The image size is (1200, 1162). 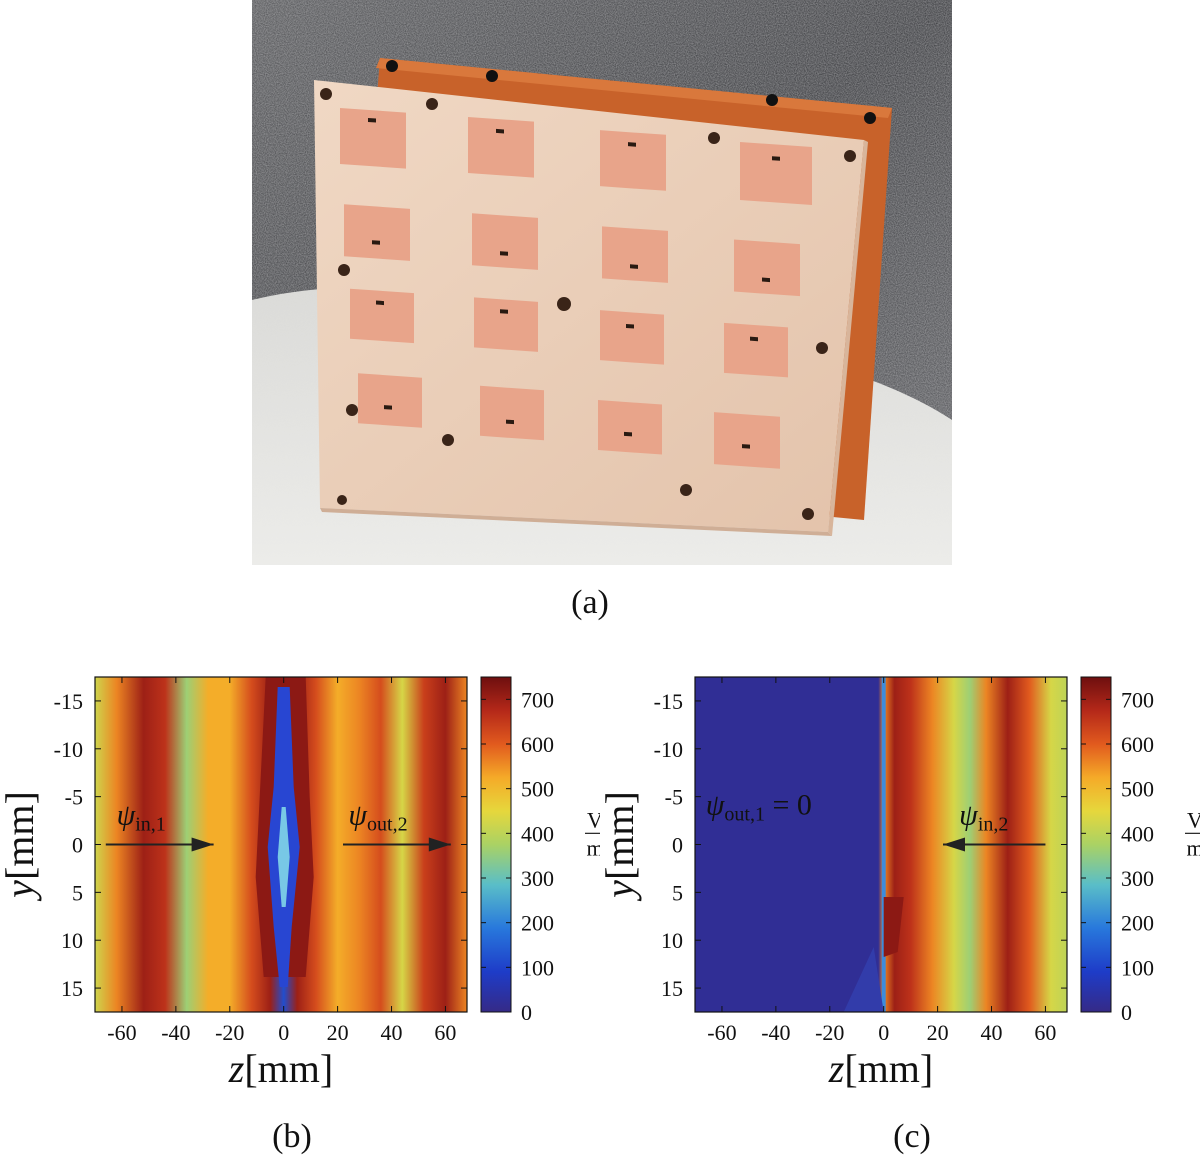 What do you see at coordinates (141, 817) in the screenshot?
I see `psi-in-1-label: ψin,1` at bounding box center [141, 817].